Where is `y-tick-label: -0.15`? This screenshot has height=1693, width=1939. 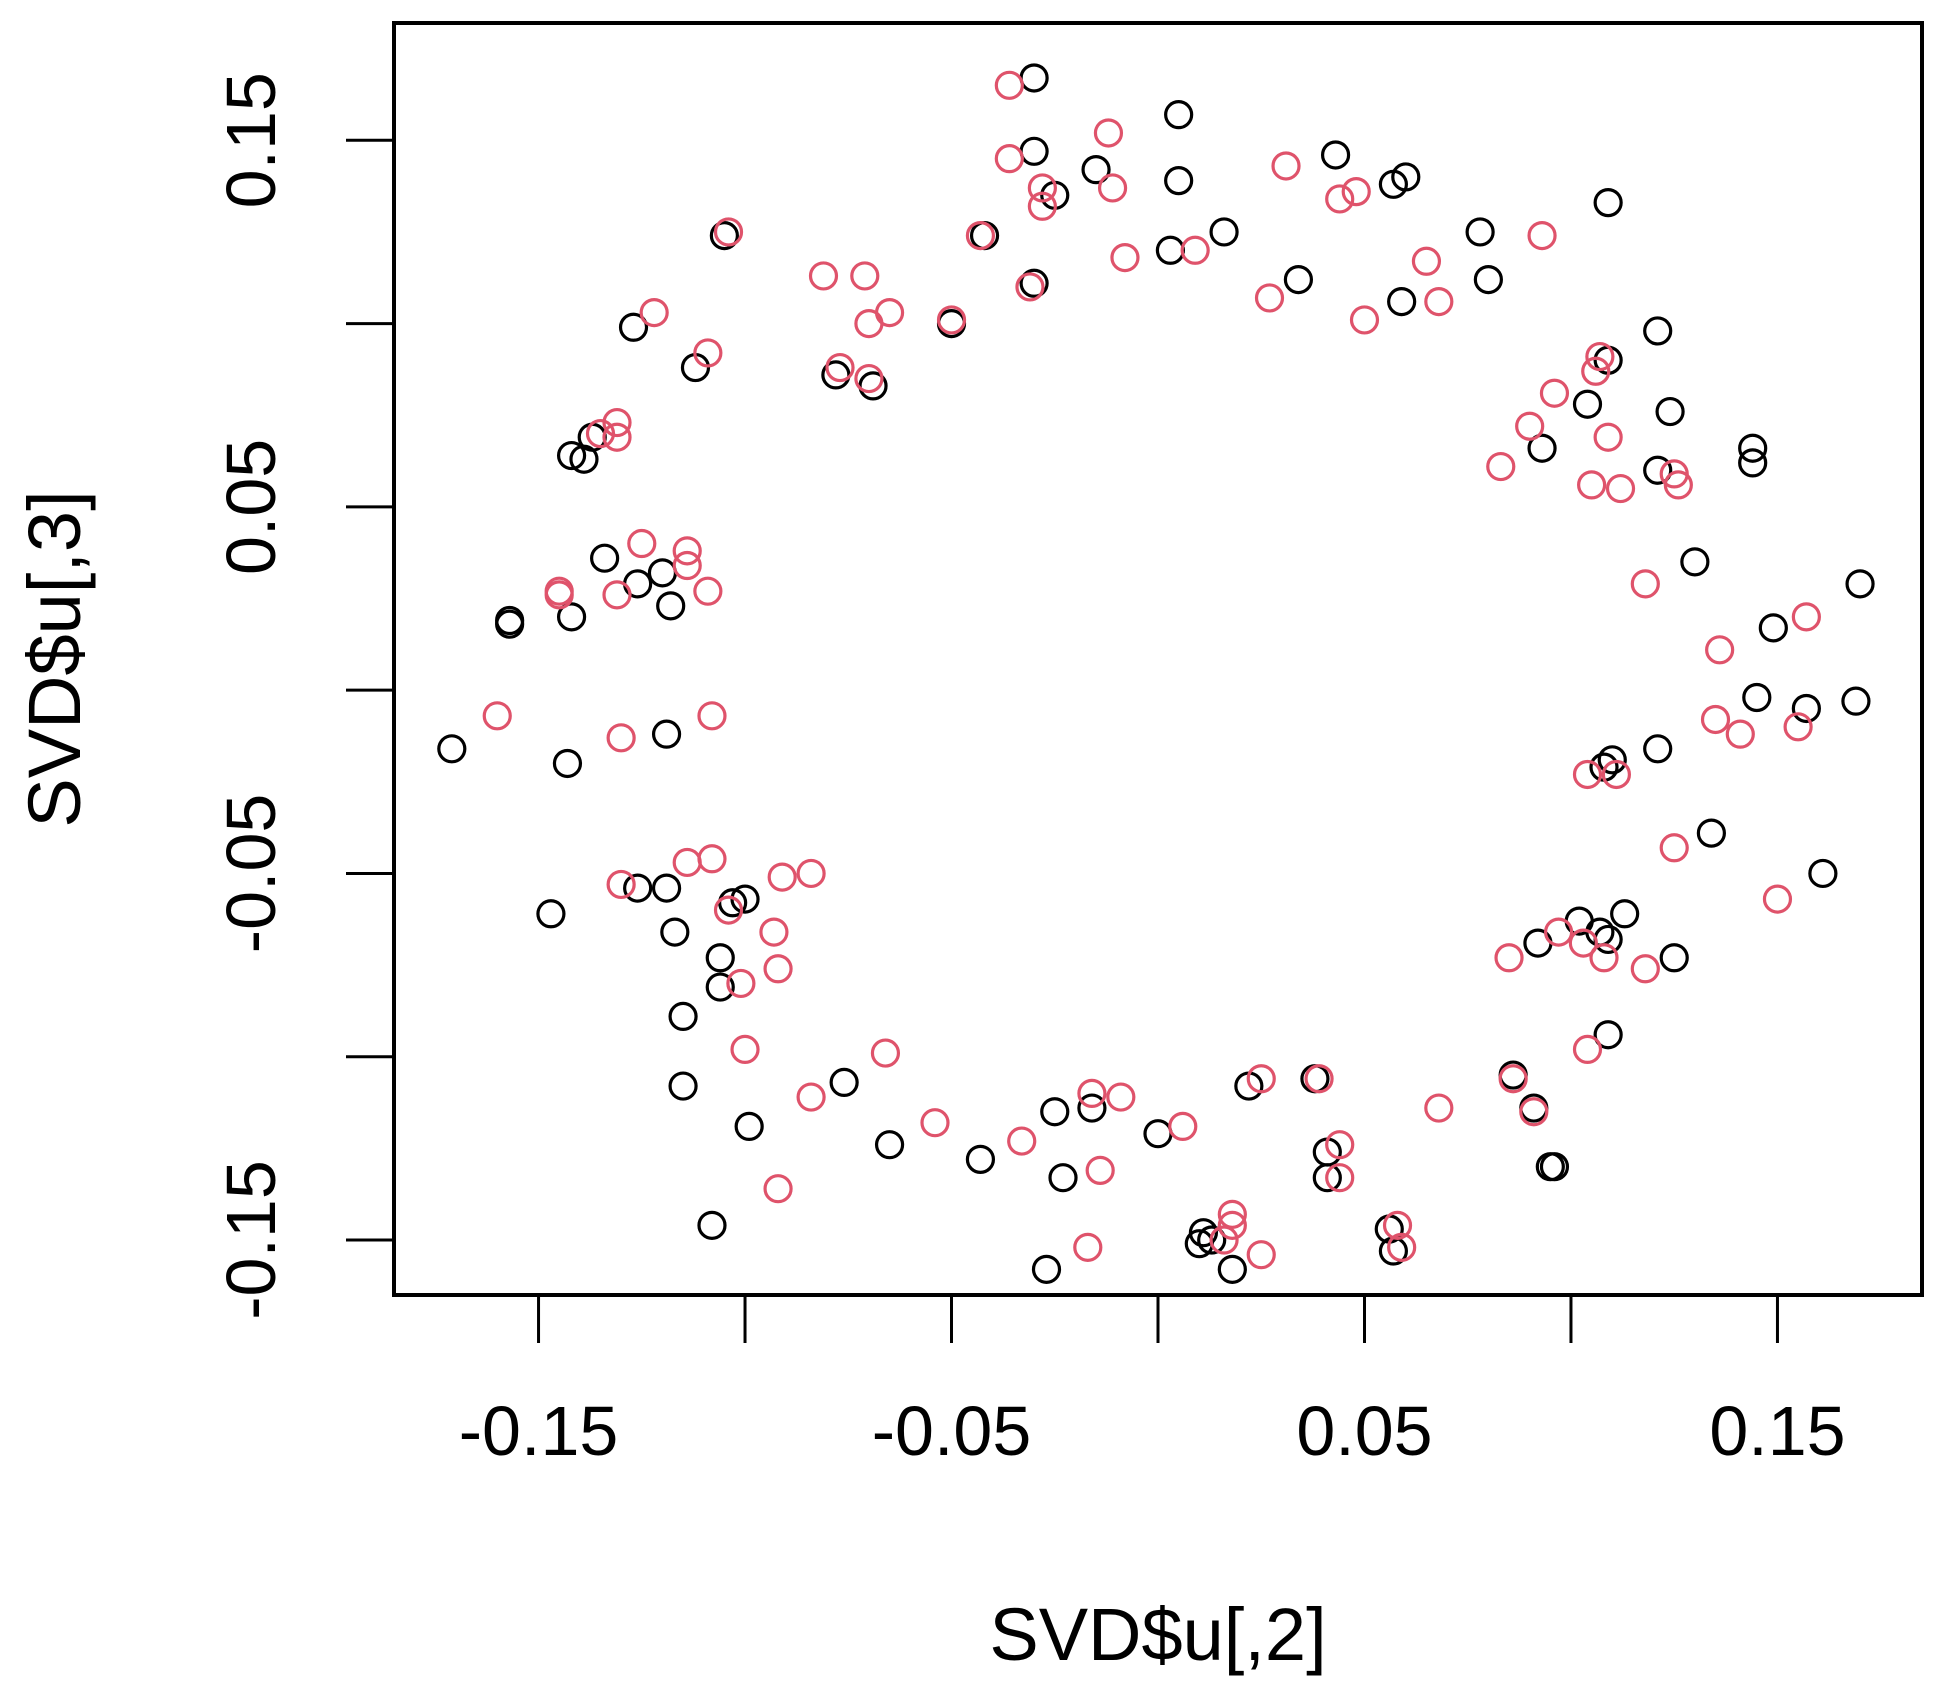
y-tick-label: -0.15 is located at coordinates (251, 1240).